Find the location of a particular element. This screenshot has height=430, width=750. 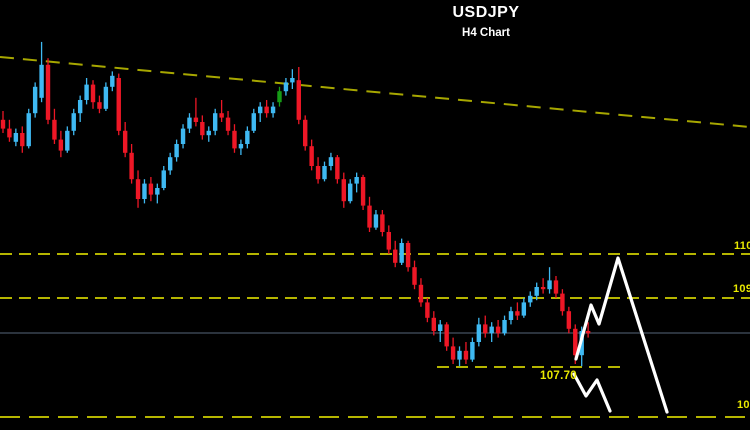

support-level-label-10770: 107.70 is located at coordinates (558, 376).